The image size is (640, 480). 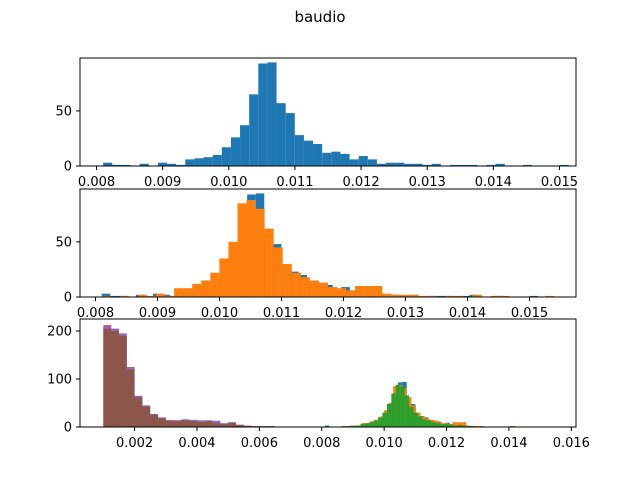 What do you see at coordinates (446, 443) in the screenshot?
I see `x-tick-label: 0.012` at bounding box center [446, 443].